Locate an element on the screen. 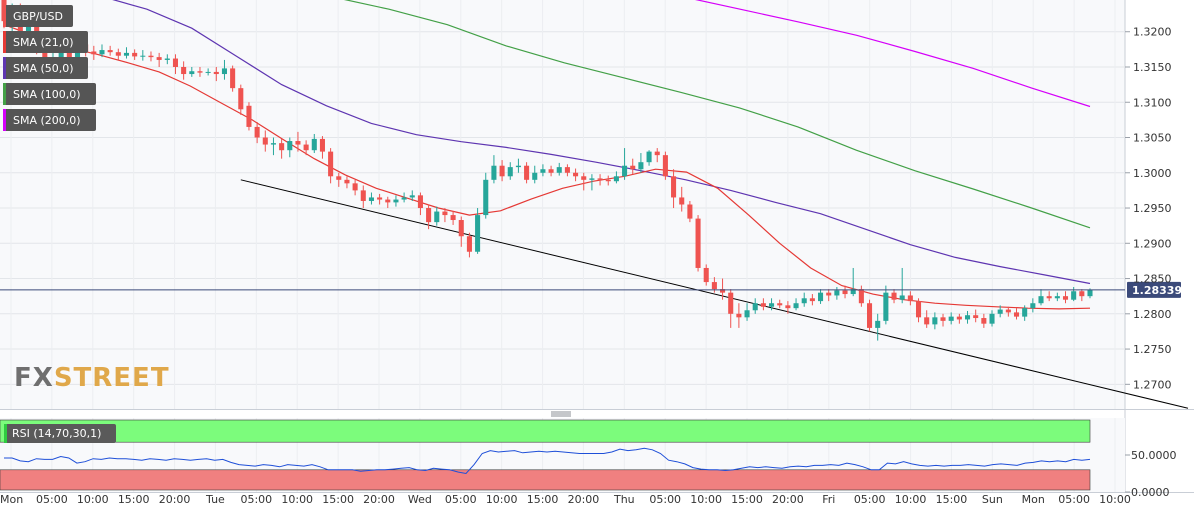  rsi-legend-label: RSI (14,70,30,1) is located at coordinates (56, 433).